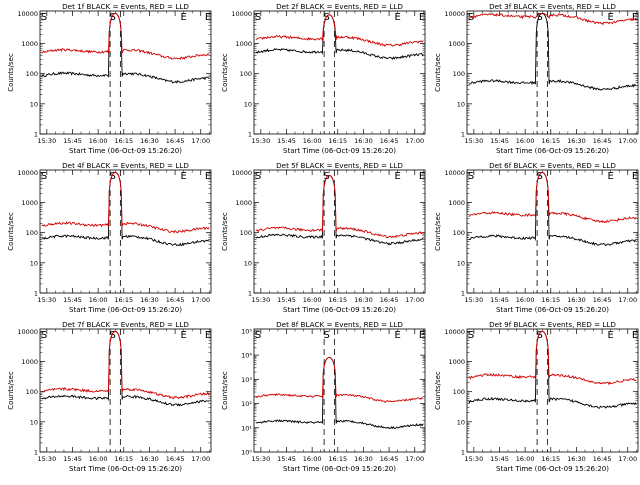  What do you see at coordinates (27, 14) in the screenshot?
I see `y-tick-label: 10000` at bounding box center [27, 14].